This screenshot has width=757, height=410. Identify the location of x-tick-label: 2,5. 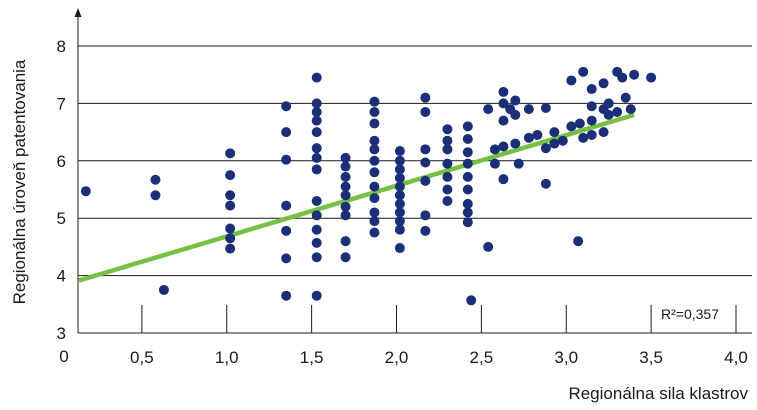
(482, 357).